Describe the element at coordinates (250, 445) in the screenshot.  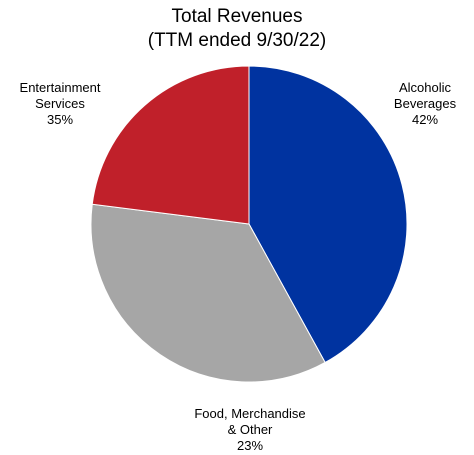
I see `slice-percent: 23%` at that location.